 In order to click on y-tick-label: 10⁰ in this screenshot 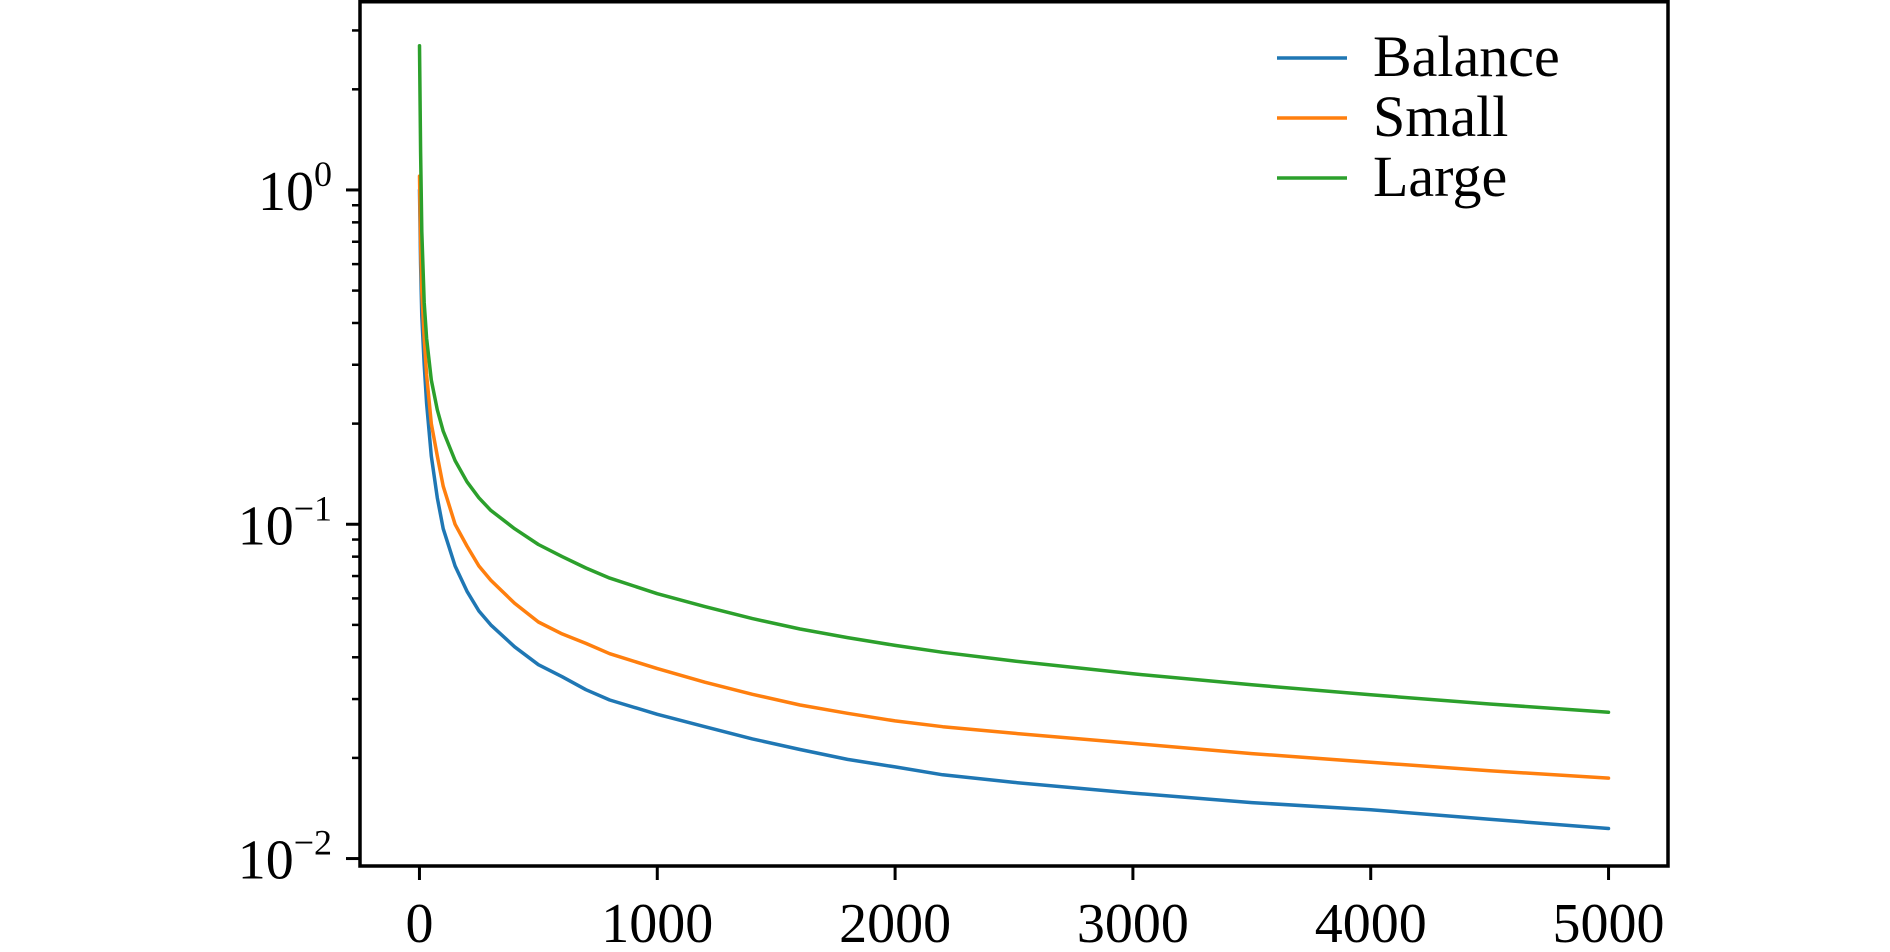, I will do `click(295, 188)`.